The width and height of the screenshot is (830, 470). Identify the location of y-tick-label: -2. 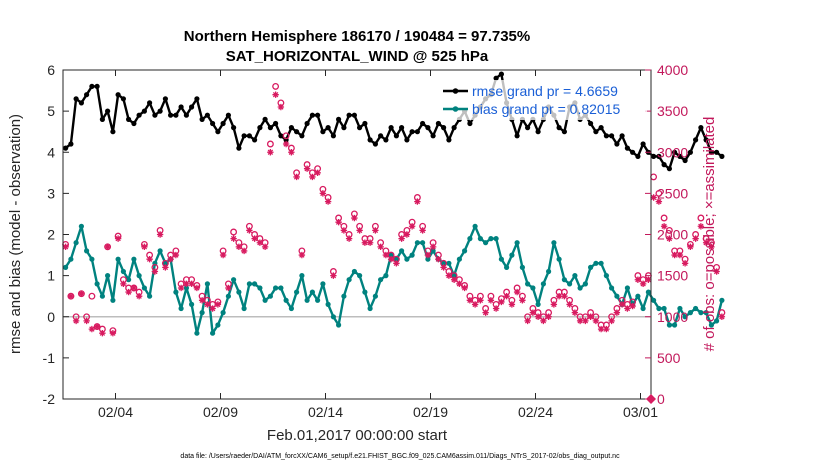
(49, 399).